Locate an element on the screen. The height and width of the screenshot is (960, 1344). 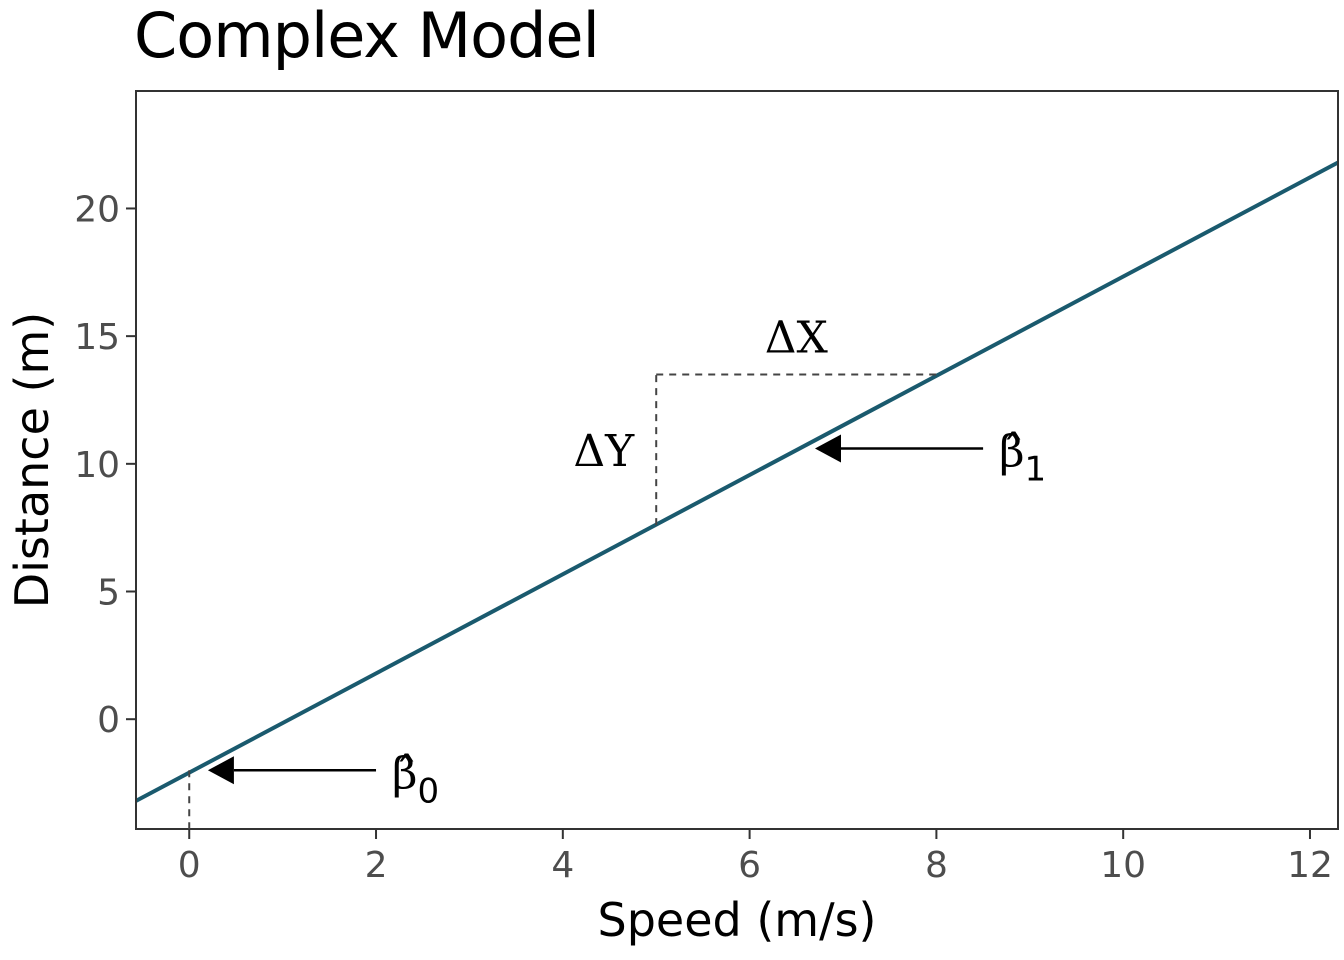
x-axis-title: Speed (m/s) is located at coordinates (737, 920).